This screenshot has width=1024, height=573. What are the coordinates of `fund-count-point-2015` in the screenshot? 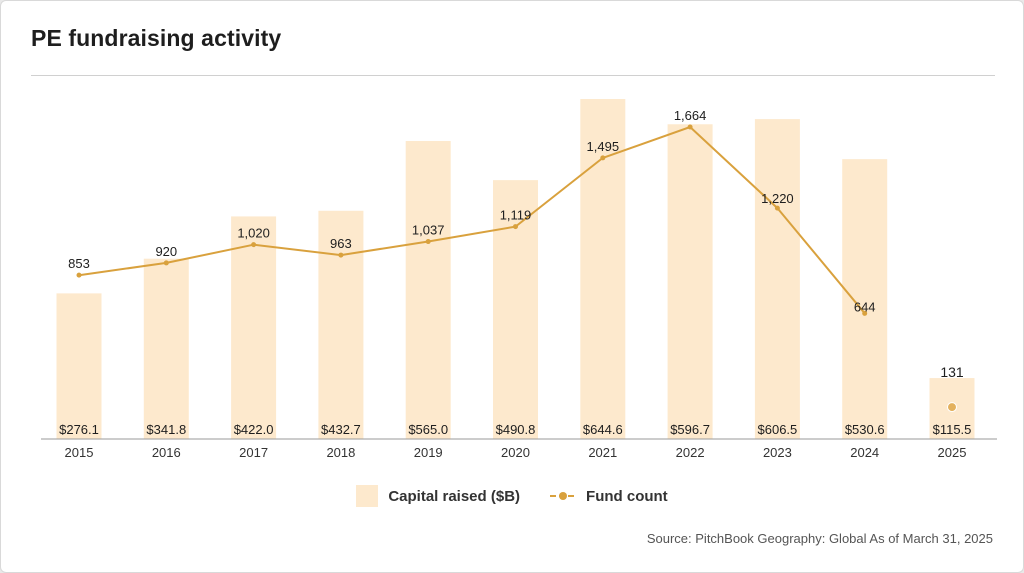 It's located at (79, 275).